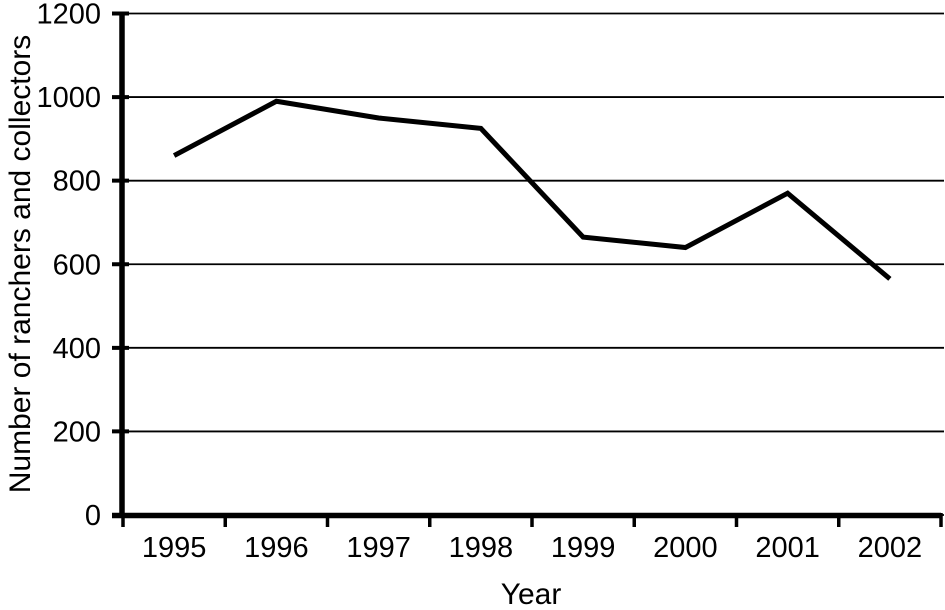  Describe the element at coordinates (77, 349) in the screenshot. I see `y-tick-label: 400` at that location.